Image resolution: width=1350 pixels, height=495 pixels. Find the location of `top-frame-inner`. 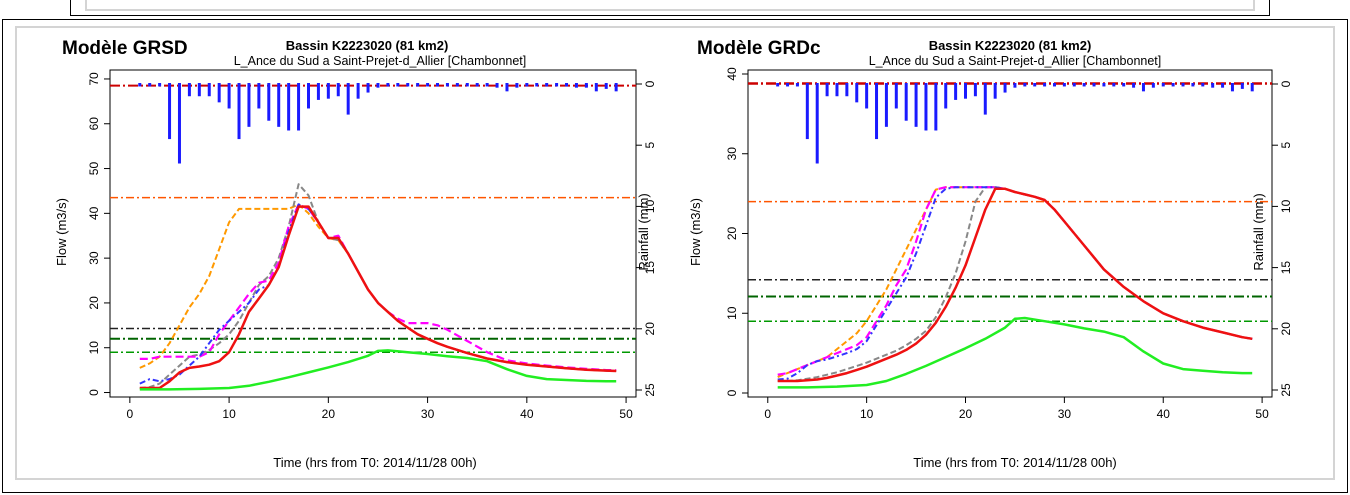

top-frame-inner is located at coordinates (670, 5).